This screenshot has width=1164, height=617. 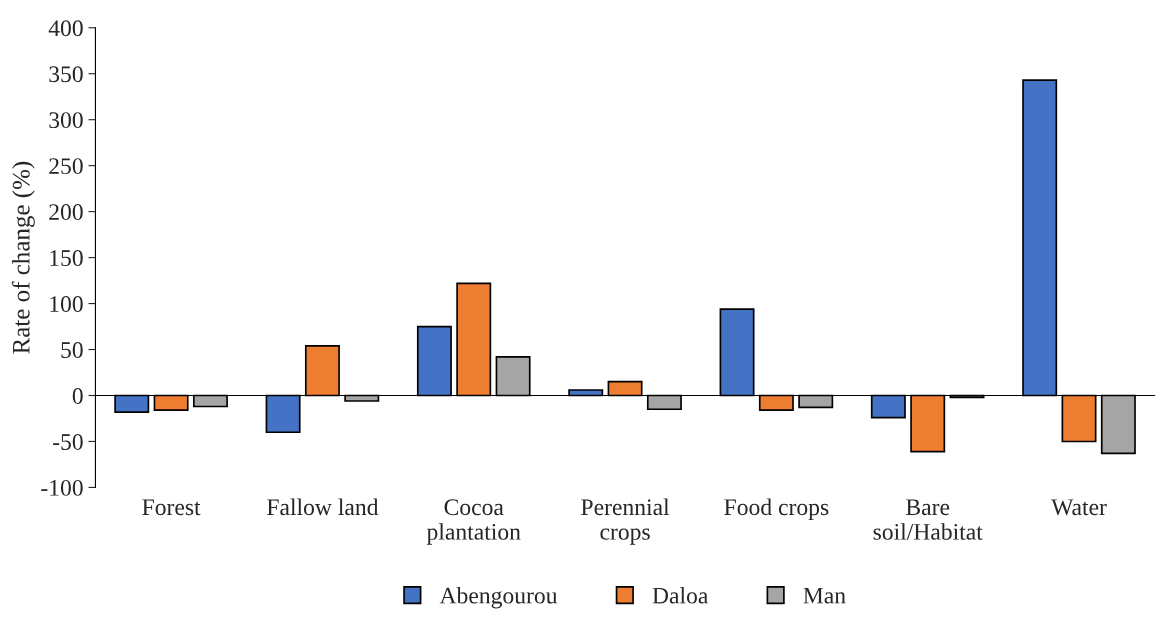 What do you see at coordinates (77, 395) in the screenshot?
I see `y-tick-label: 0` at bounding box center [77, 395].